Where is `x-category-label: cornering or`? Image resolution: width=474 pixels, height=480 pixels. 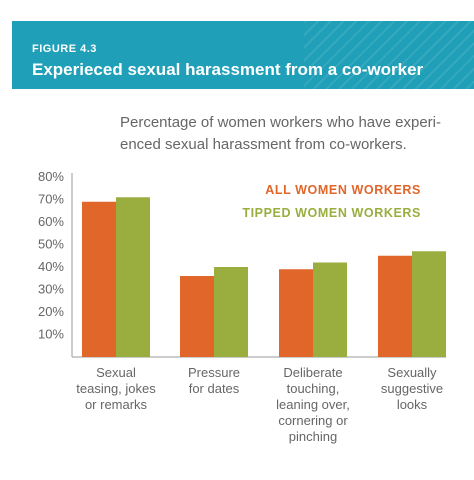 x-category-label: cornering or is located at coordinates (313, 420).